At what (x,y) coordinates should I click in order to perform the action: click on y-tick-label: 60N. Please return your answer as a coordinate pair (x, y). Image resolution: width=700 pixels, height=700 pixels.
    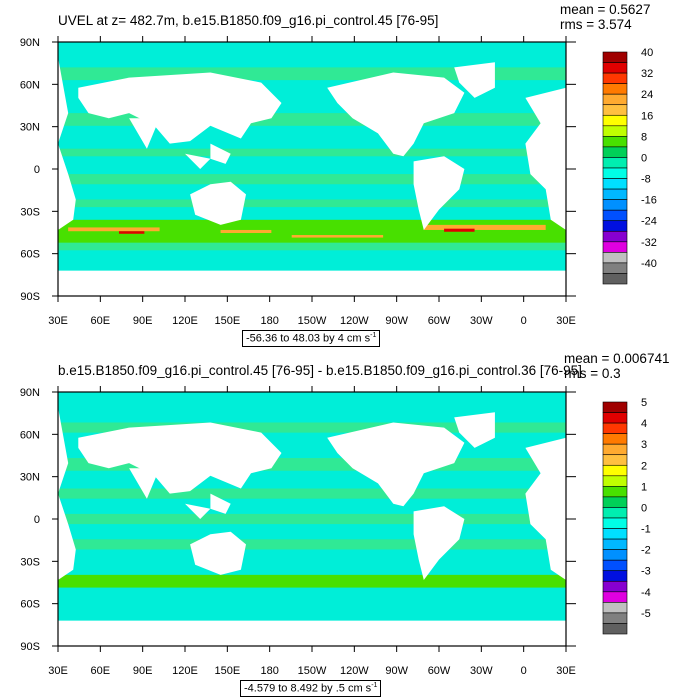
    Looking at the image, I should click on (30, 435).